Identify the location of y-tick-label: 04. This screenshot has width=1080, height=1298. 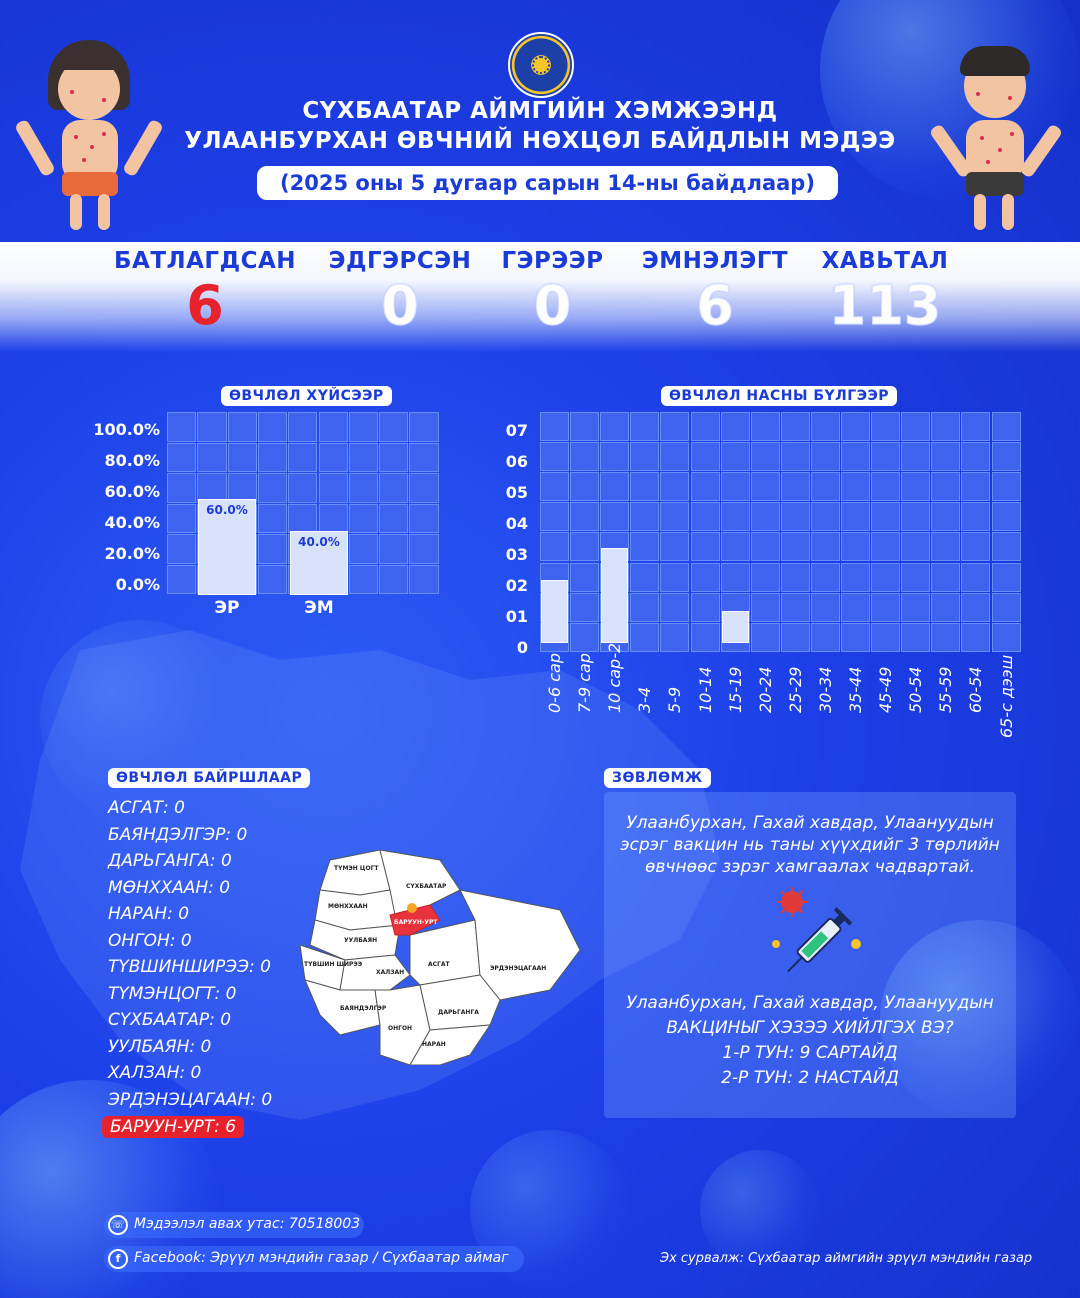
(516, 523).